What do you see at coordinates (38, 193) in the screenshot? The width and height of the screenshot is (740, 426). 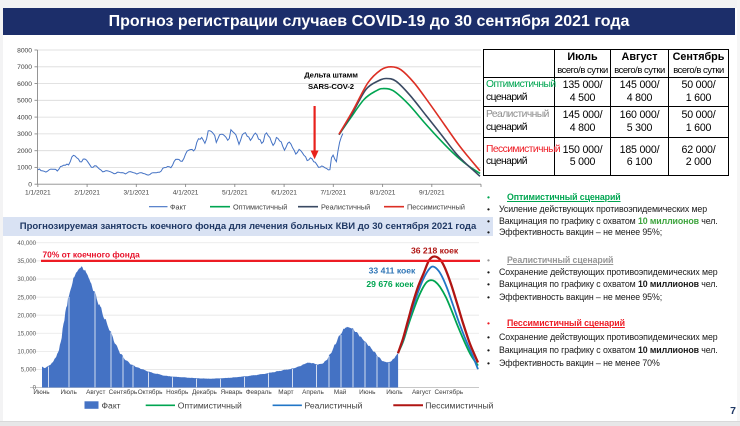 I see `svg-text: 1/1/2021` at bounding box center [38, 193].